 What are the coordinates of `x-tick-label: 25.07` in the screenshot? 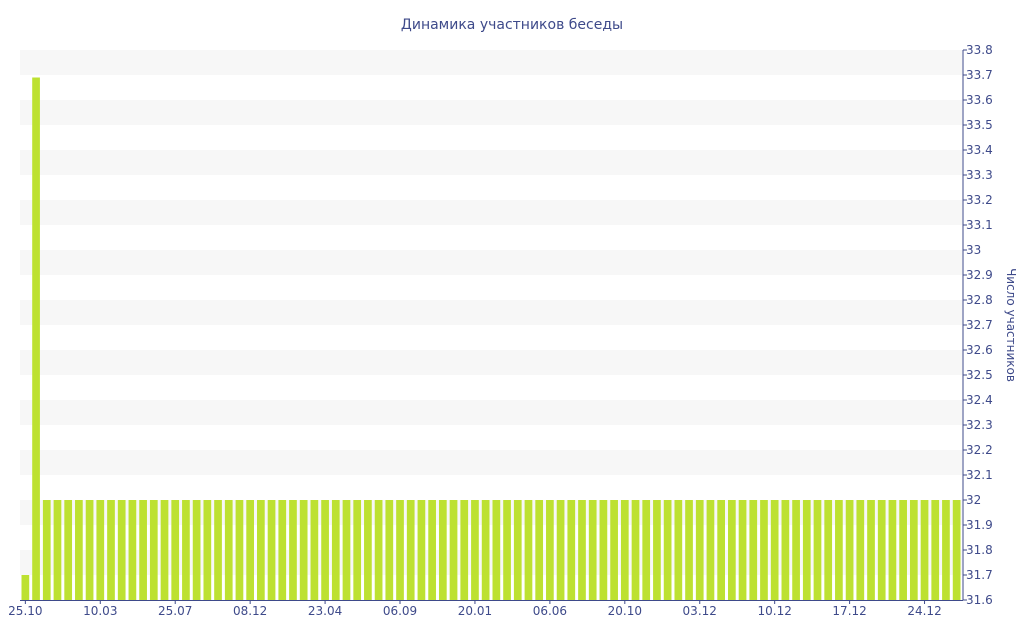 It's located at (175, 611).